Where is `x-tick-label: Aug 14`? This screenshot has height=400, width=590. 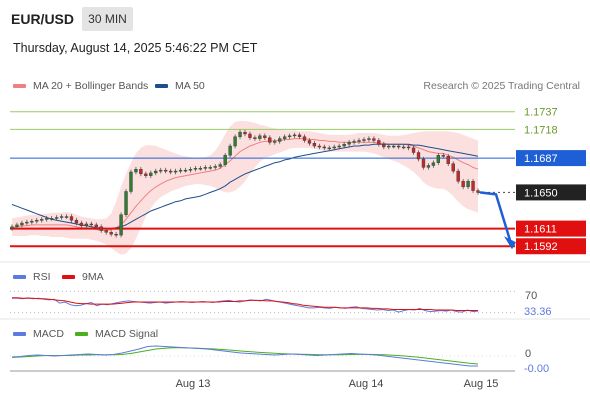 x-tick-label: Aug 14 is located at coordinates (366, 384).